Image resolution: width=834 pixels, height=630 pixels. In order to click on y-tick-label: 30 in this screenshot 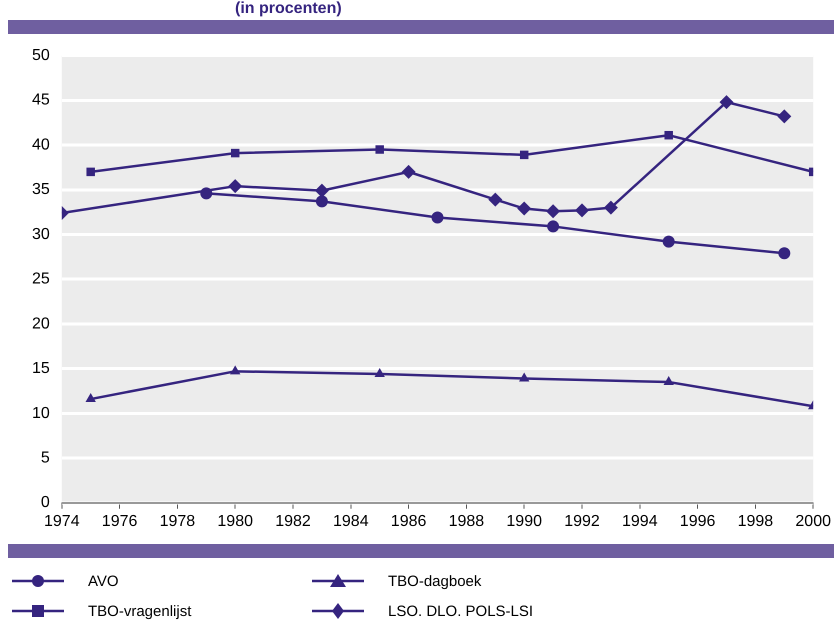, I will do `click(41, 234)`.